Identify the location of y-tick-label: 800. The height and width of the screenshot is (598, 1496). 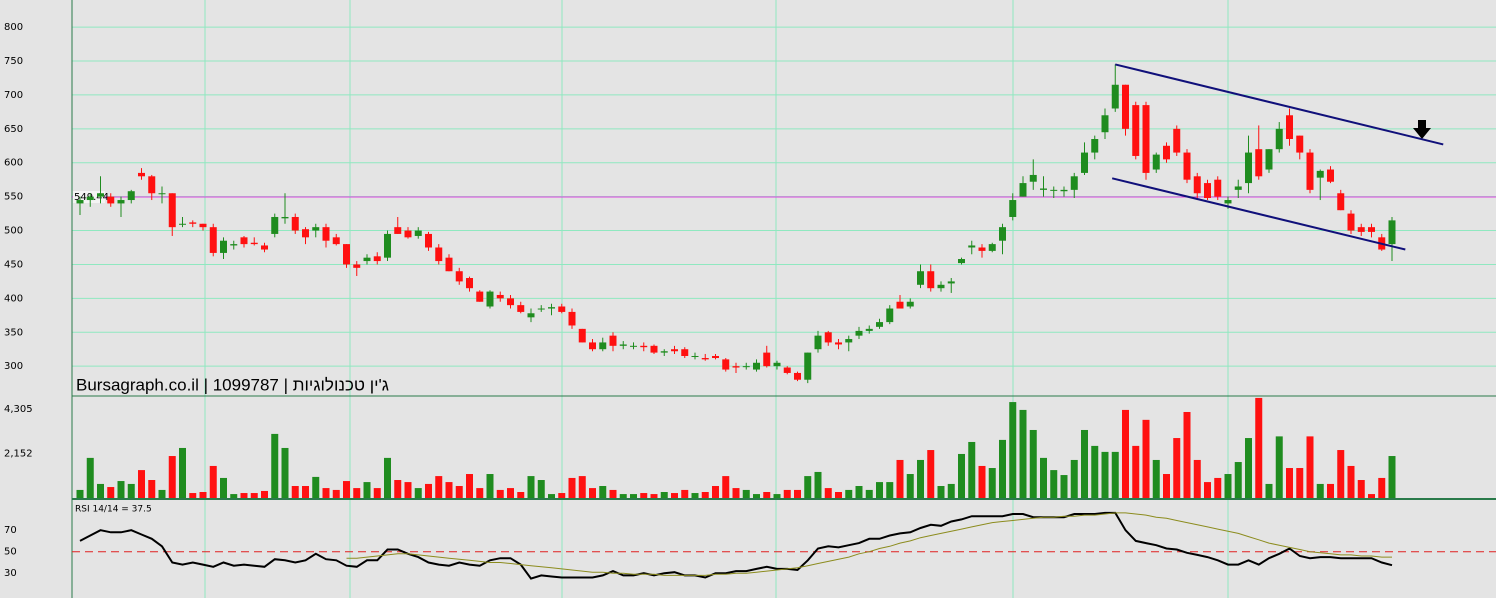
(13, 27).